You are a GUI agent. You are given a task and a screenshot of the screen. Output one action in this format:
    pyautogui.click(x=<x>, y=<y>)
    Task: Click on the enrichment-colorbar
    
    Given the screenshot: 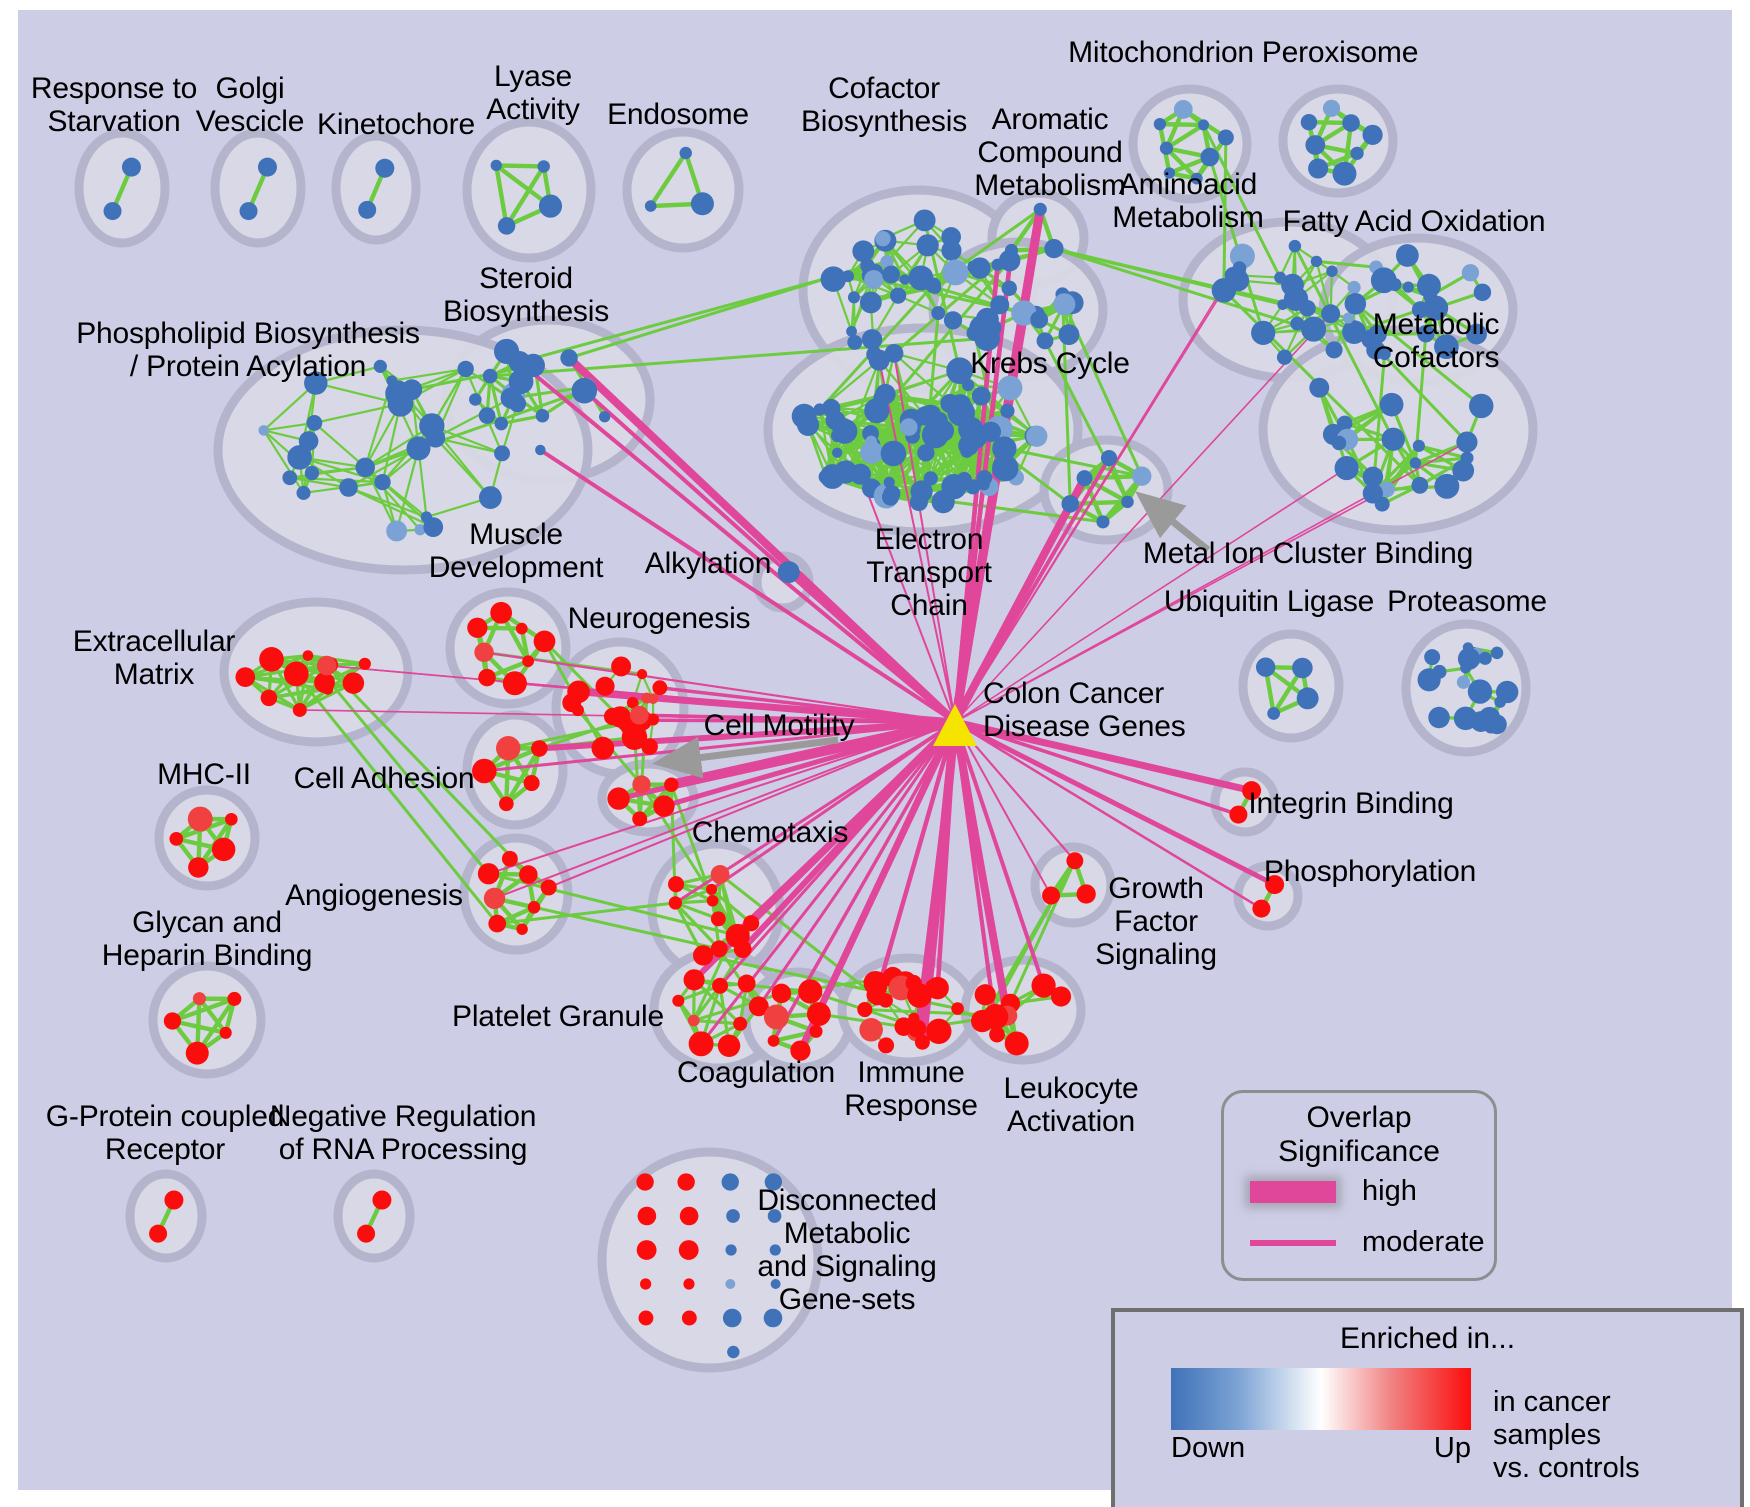 What is the action you would take?
    pyautogui.click(x=1321, y=1399)
    